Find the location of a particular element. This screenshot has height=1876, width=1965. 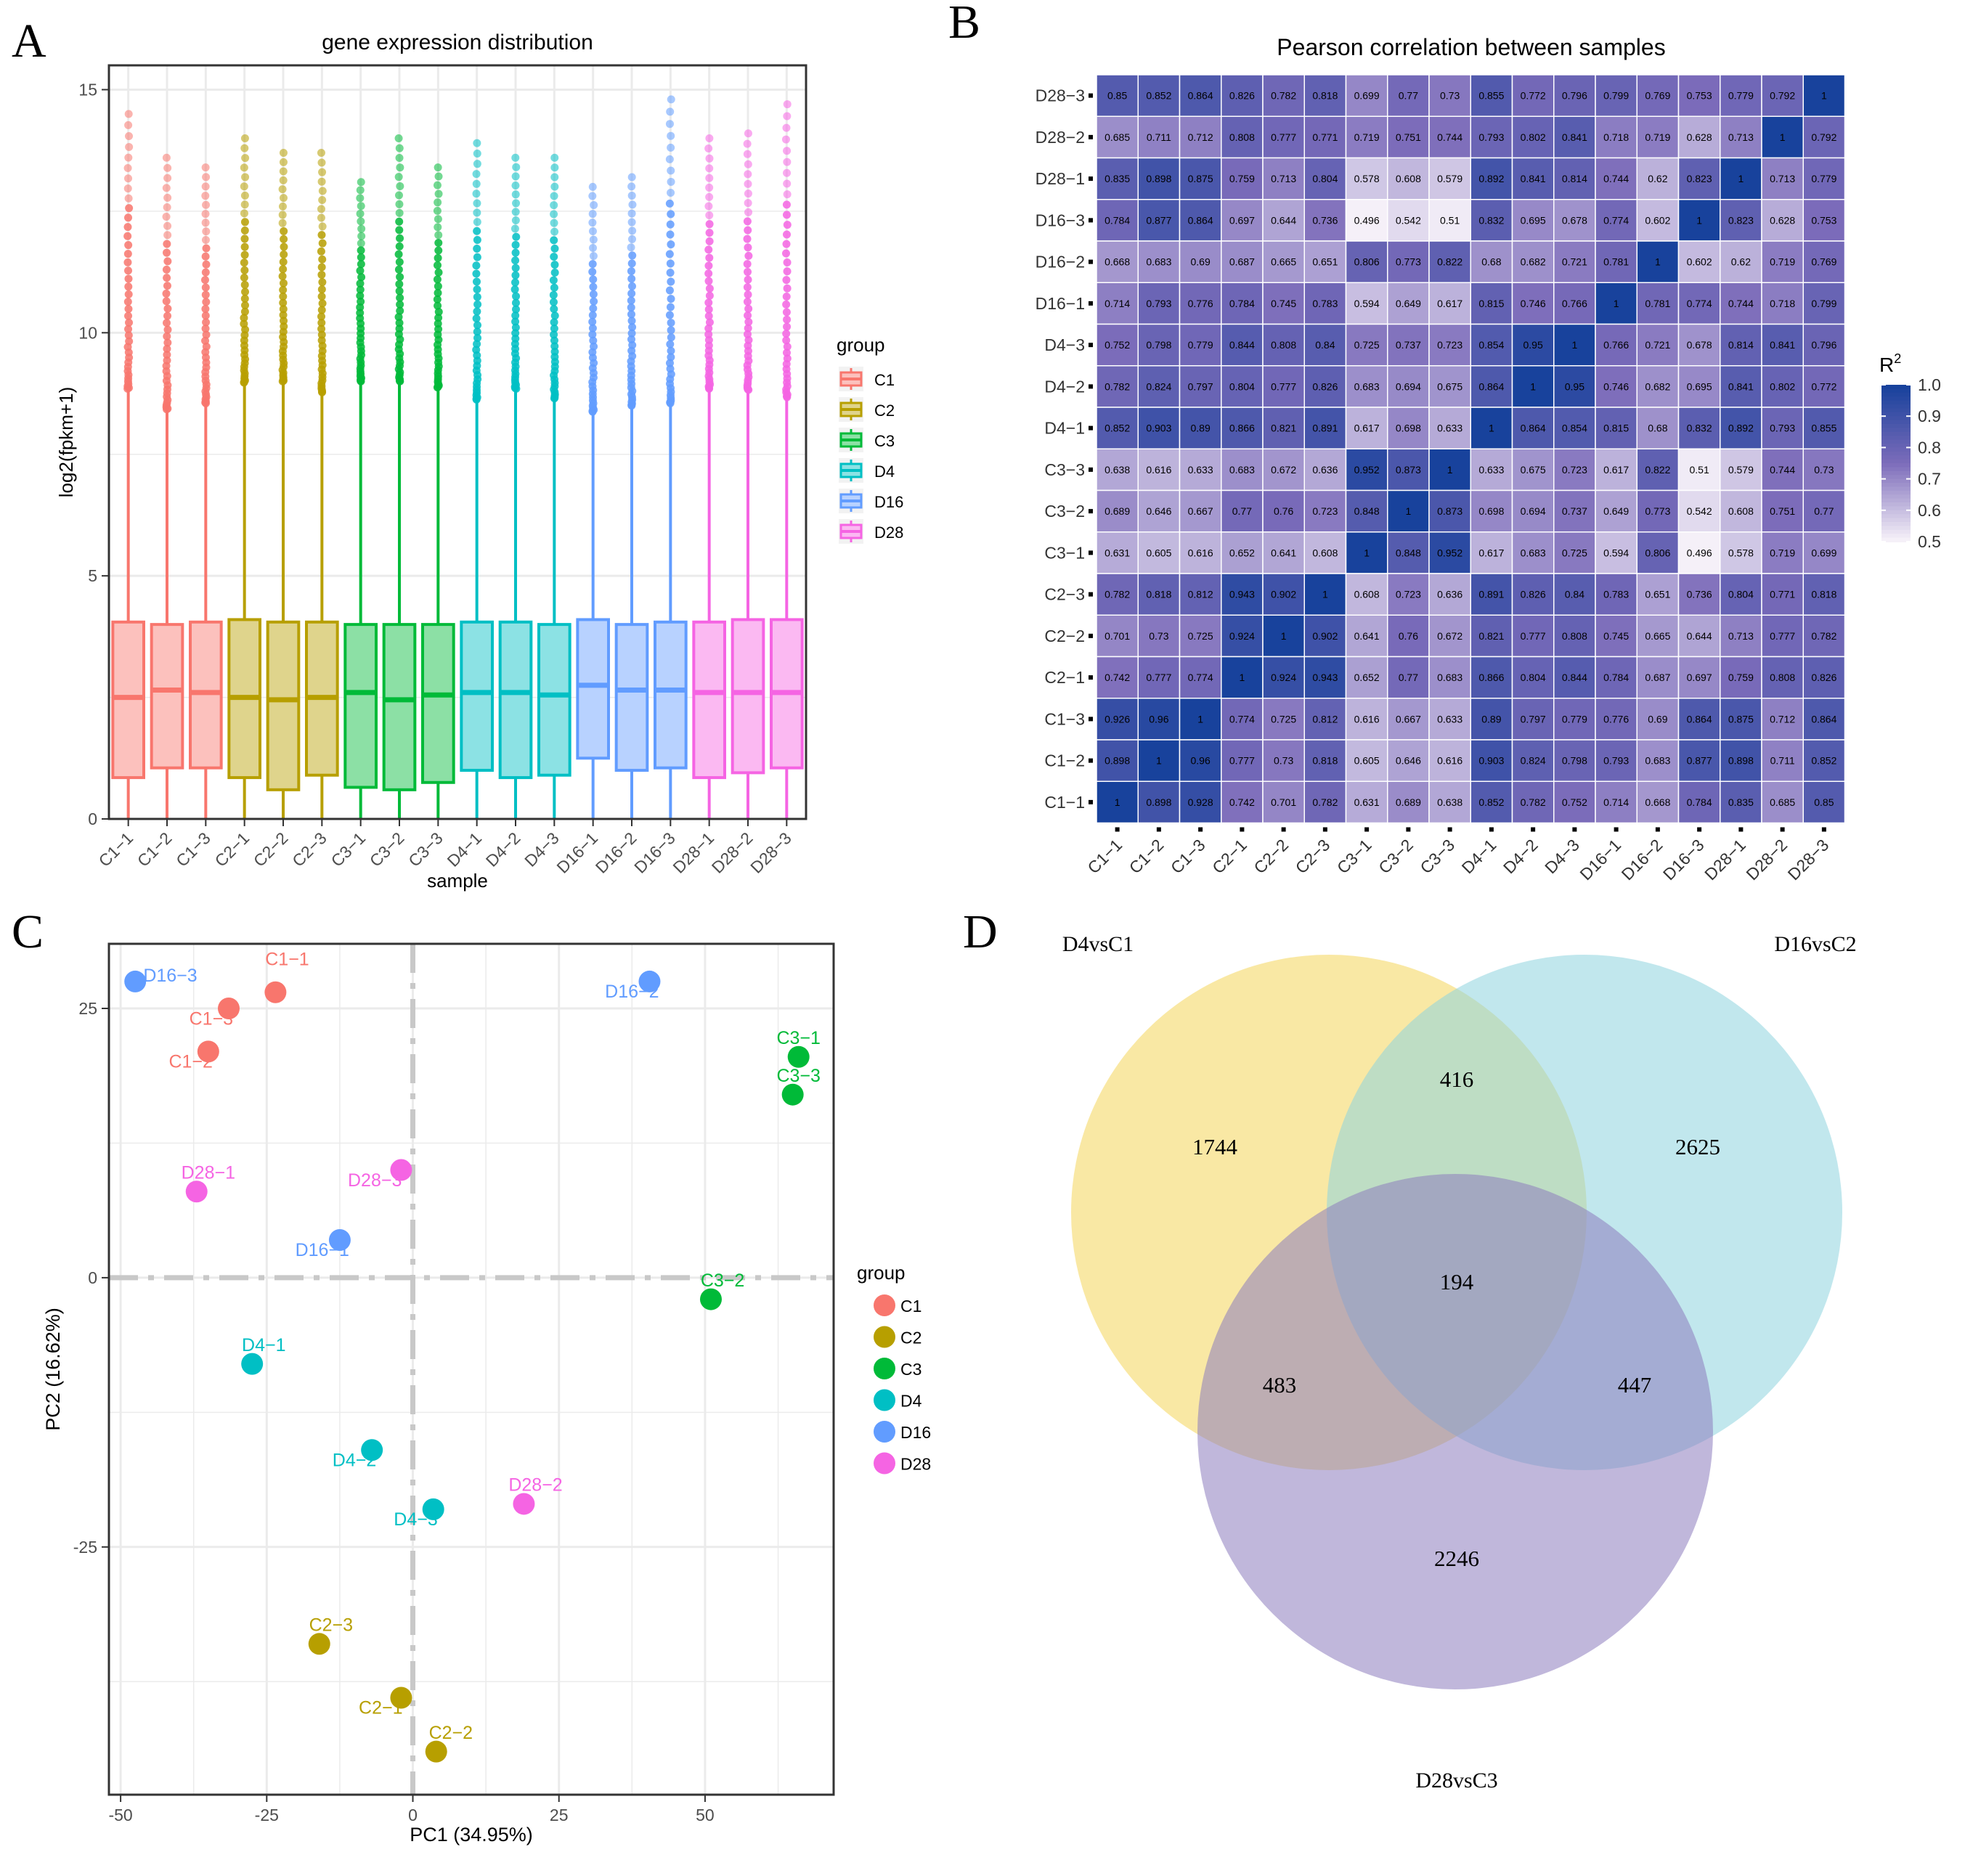

x-tick-label: C3−1 is located at coordinates (348, 849).